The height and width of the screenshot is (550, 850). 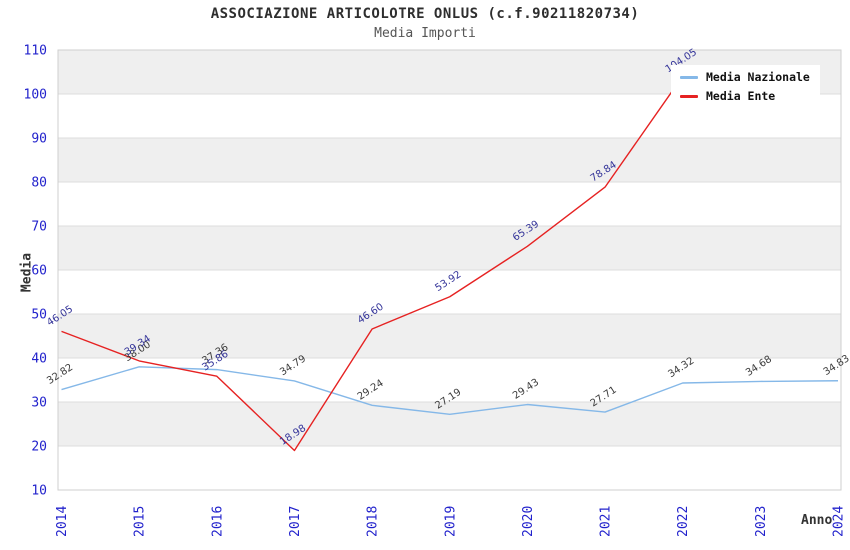 I want to click on y-tick-label: 30, so click(x=39, y=403).